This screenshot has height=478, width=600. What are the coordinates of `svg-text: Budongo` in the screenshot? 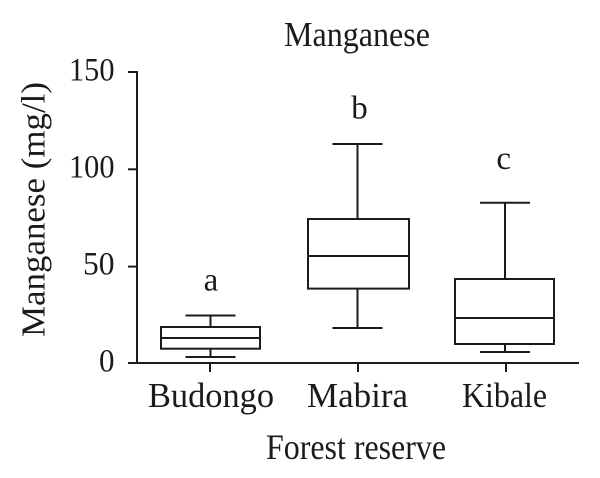 It's located at (211, 396).